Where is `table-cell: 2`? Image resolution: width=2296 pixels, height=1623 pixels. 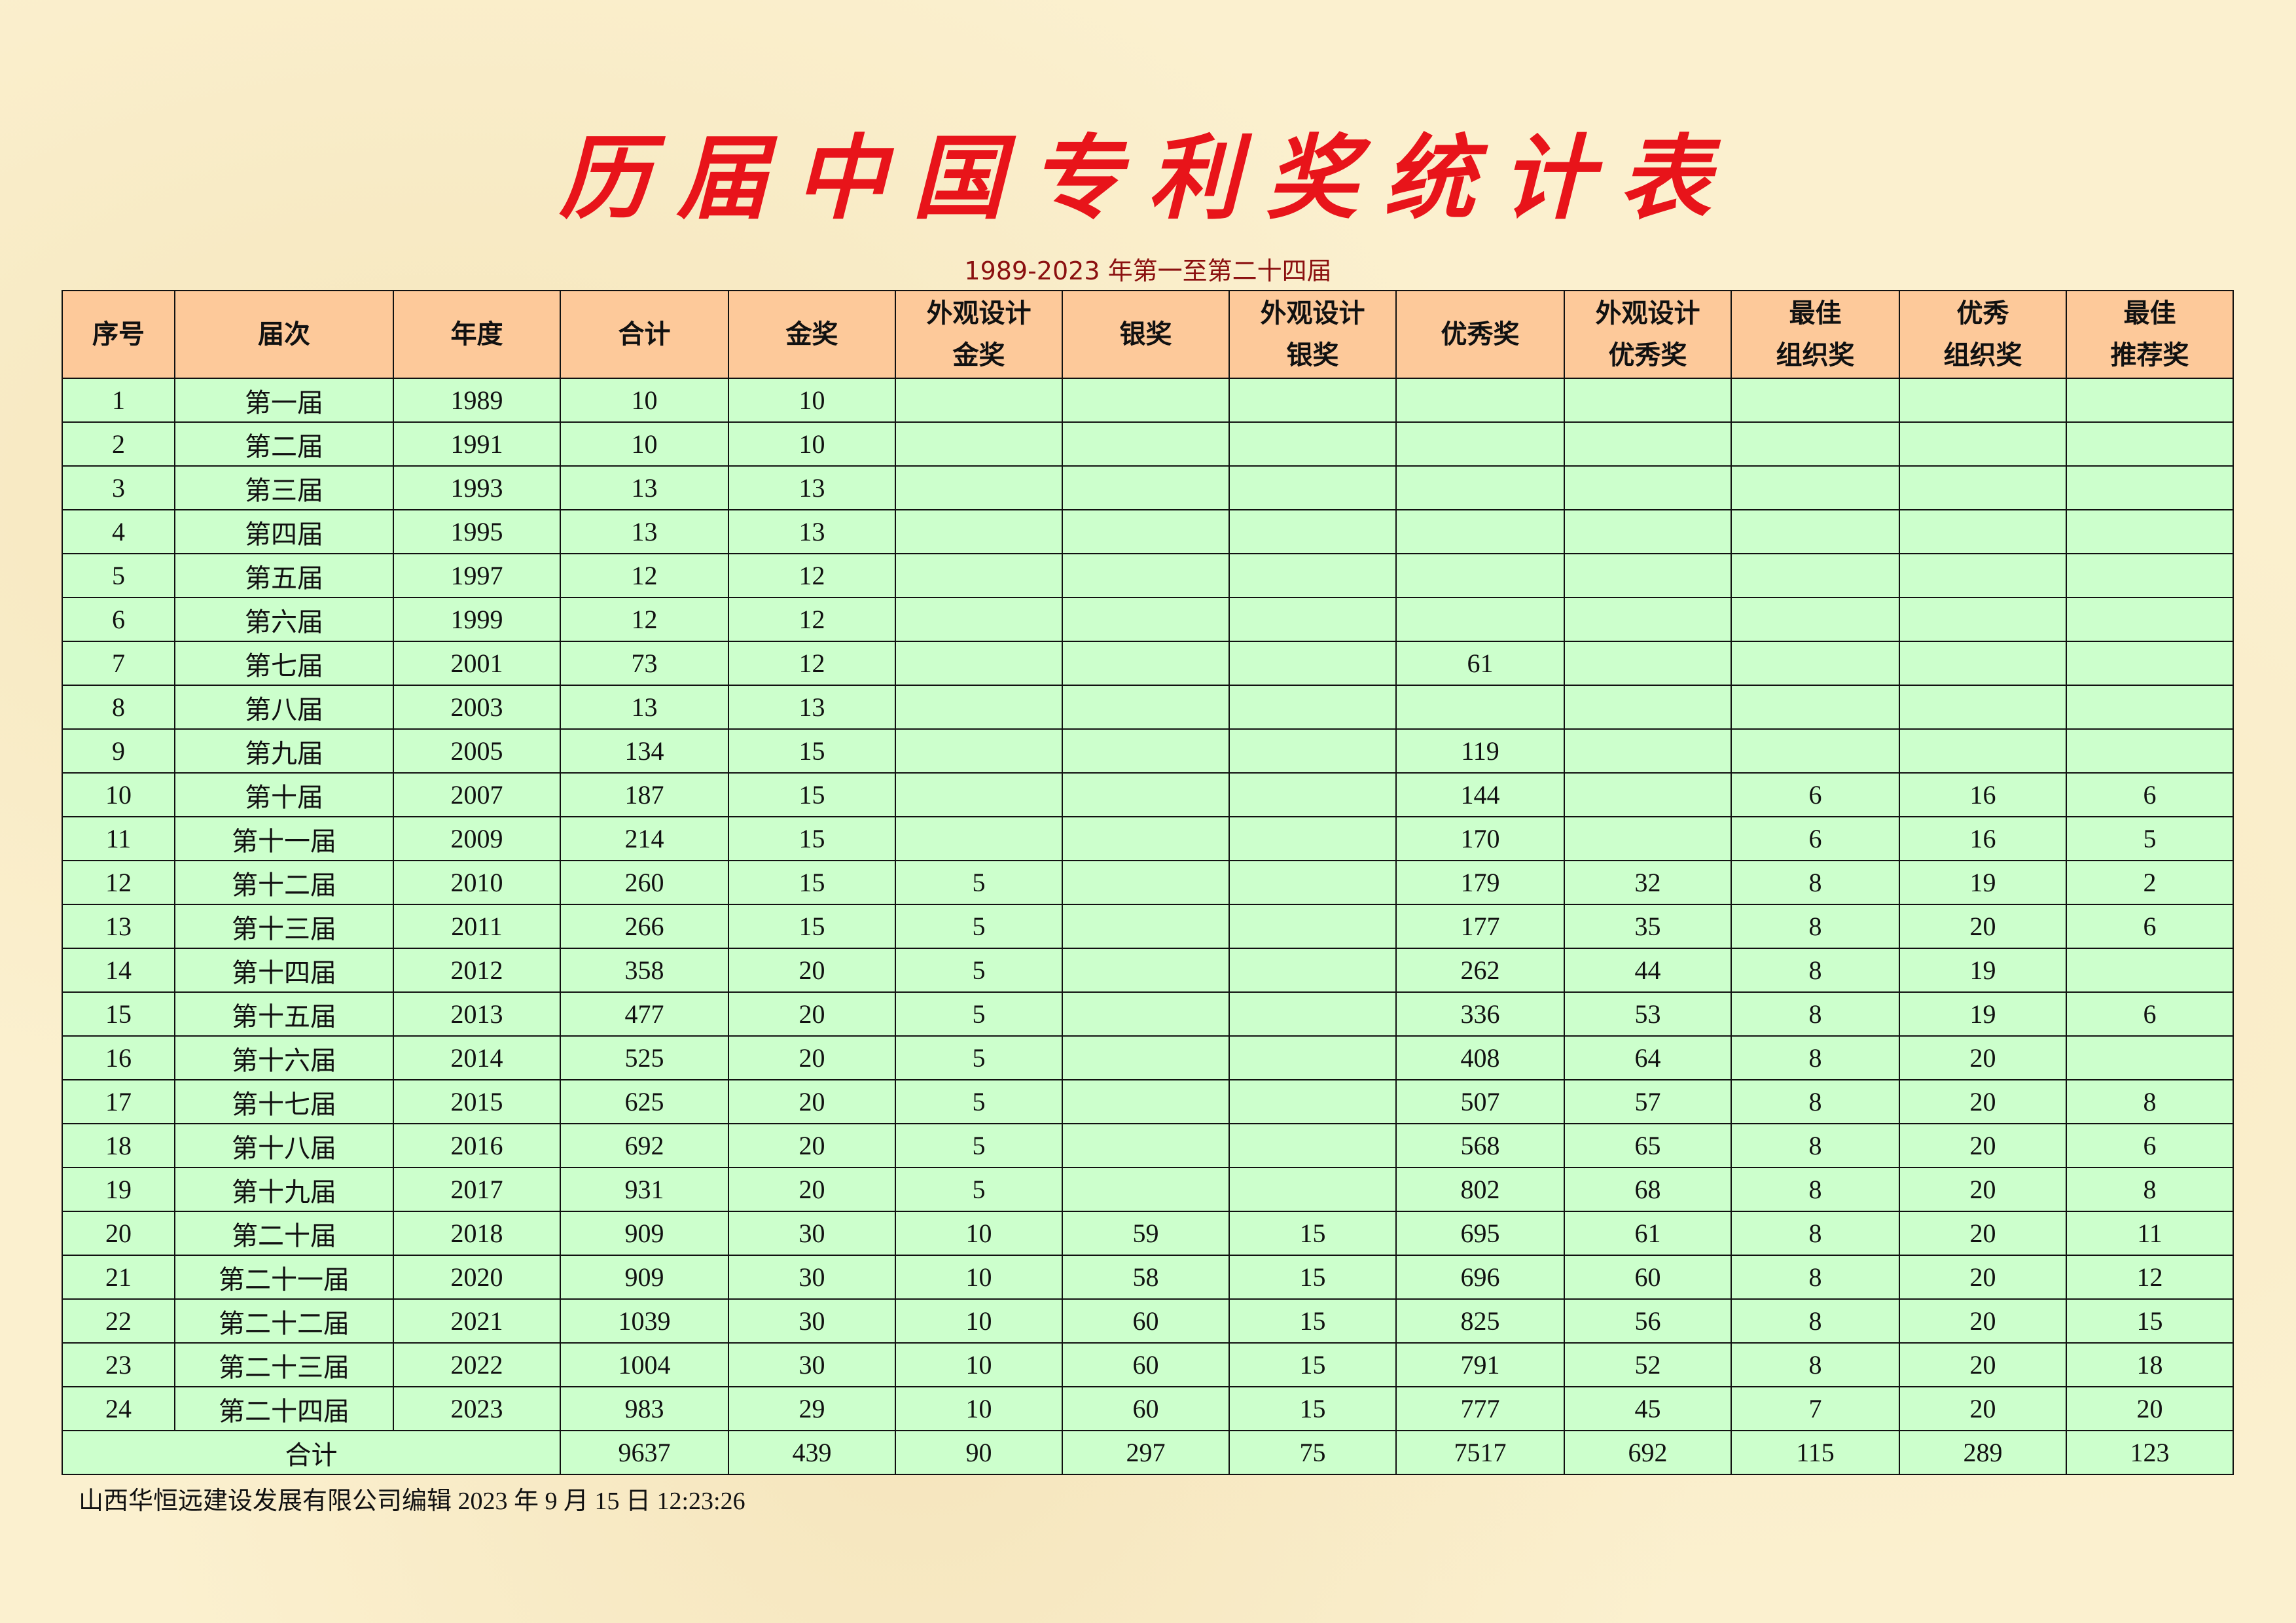
table-cell: 2 is located at coordinates (2150, 882).